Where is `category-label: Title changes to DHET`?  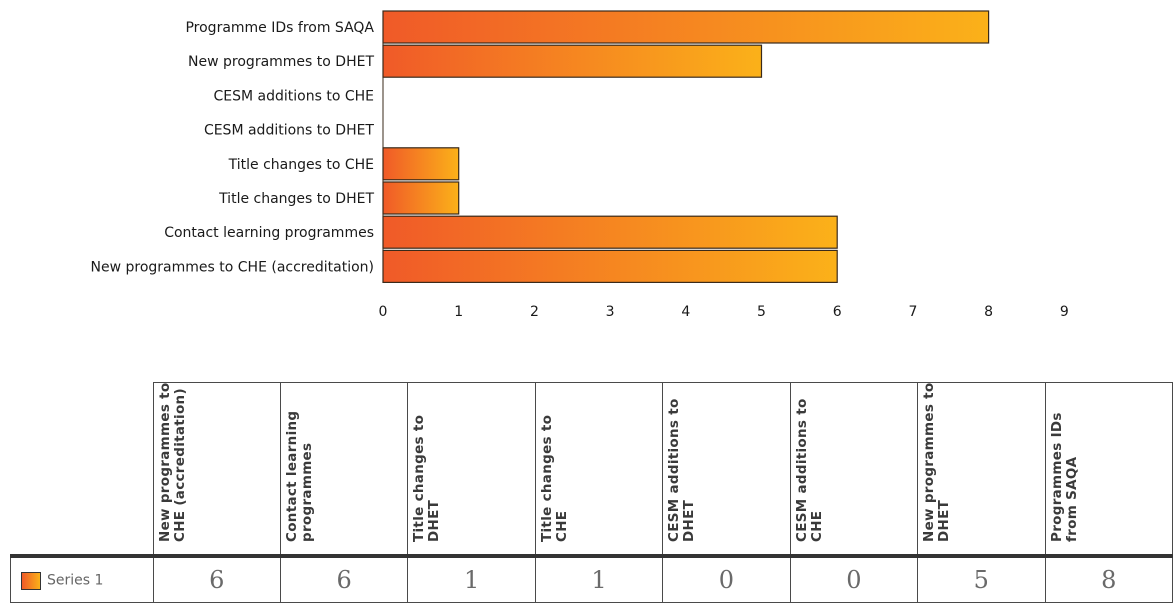 category-label: Title changes to DHET is located at coordinates (296, 199).